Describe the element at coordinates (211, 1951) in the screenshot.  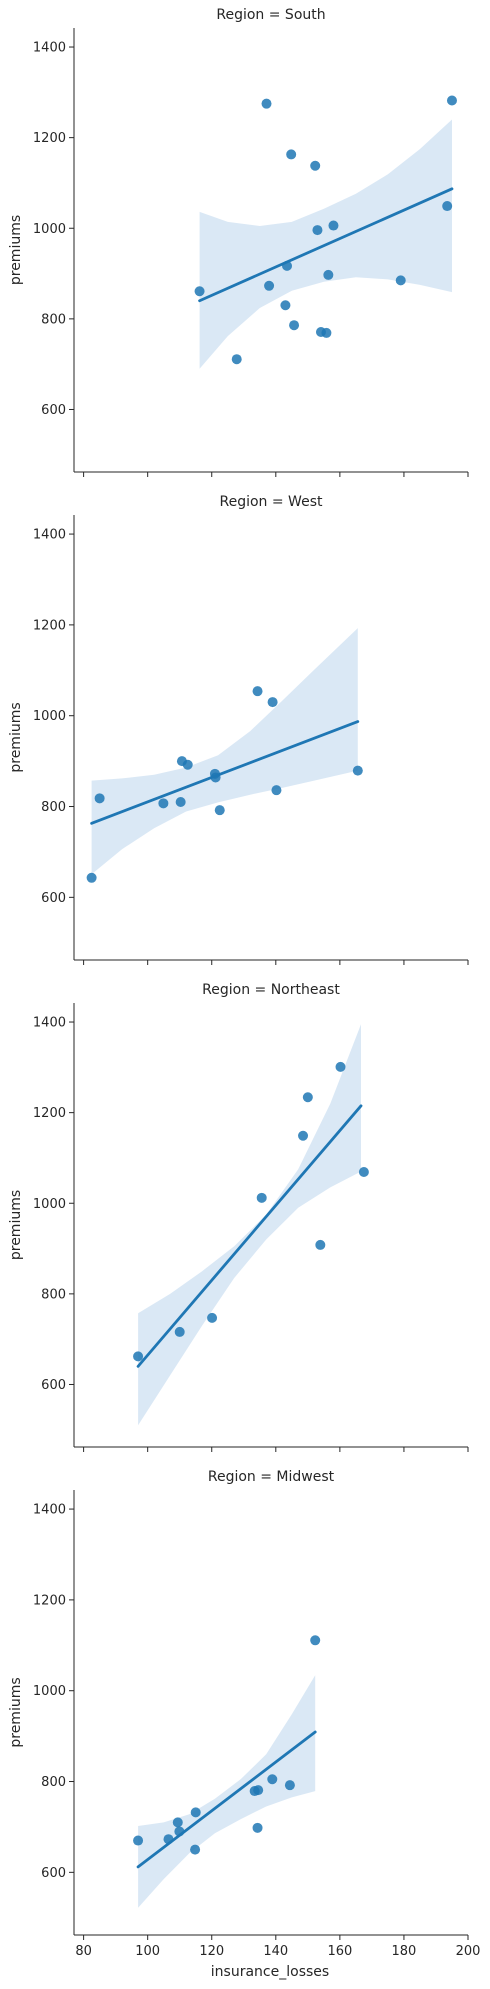
I see `x-tick-label: 120` at that location.